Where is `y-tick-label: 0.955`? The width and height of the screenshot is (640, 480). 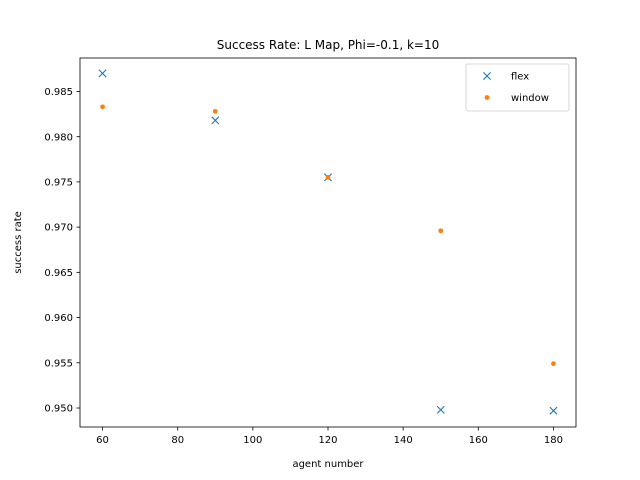
y-tick-label: 0.955 is located at coordinates (58, 363).